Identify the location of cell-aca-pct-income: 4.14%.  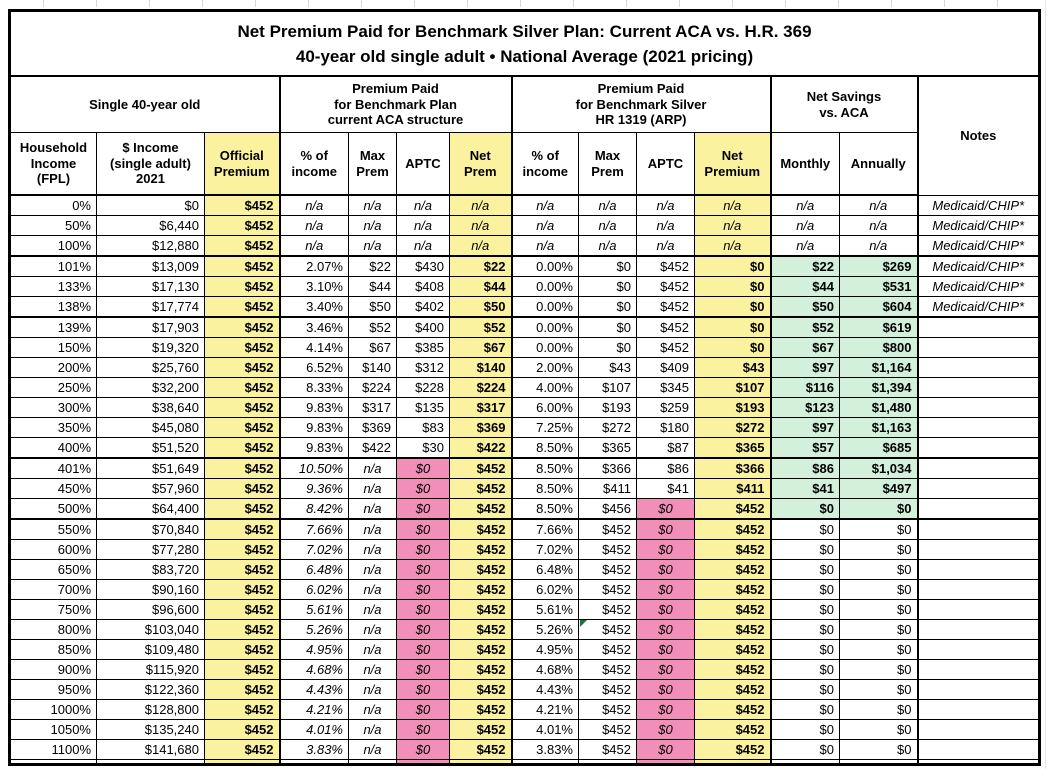
(313, 347).